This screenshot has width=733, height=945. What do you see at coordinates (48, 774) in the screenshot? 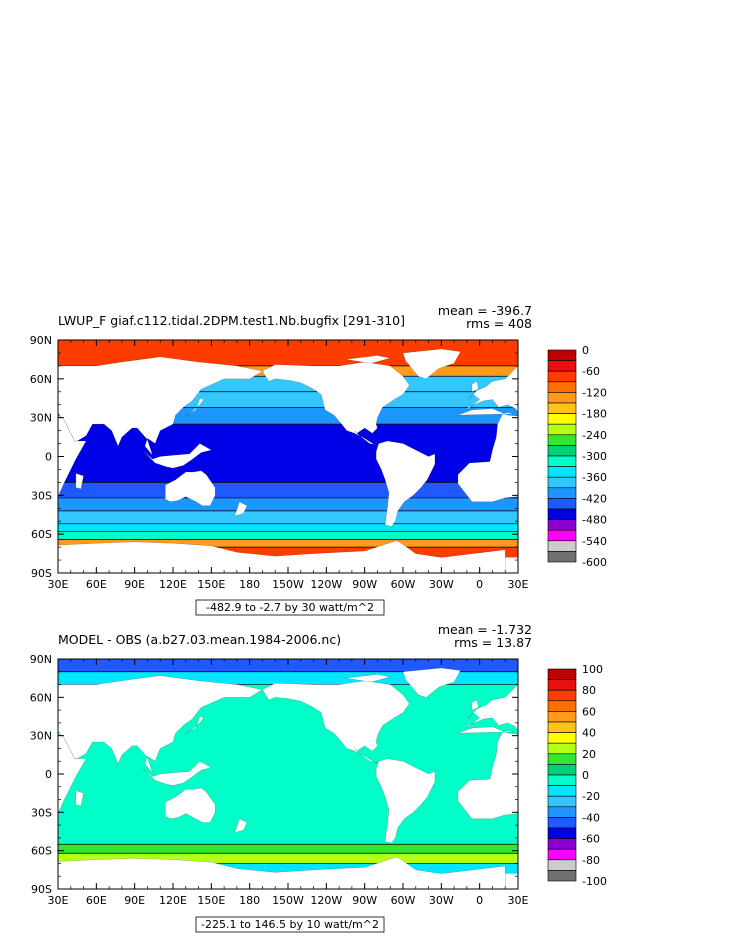
I see `lat-label: 0` at bounding box center [48, 774].